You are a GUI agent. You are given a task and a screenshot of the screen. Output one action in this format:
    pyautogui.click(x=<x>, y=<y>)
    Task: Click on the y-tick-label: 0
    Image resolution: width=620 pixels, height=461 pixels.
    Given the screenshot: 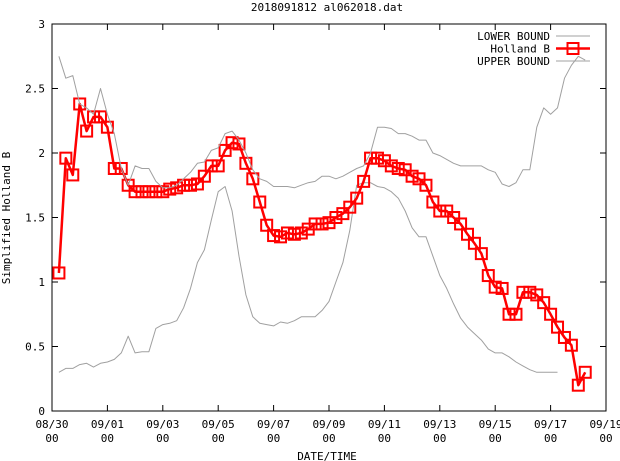 What is the action you would take?
    pyautogui.click(x=41, y=411)
    